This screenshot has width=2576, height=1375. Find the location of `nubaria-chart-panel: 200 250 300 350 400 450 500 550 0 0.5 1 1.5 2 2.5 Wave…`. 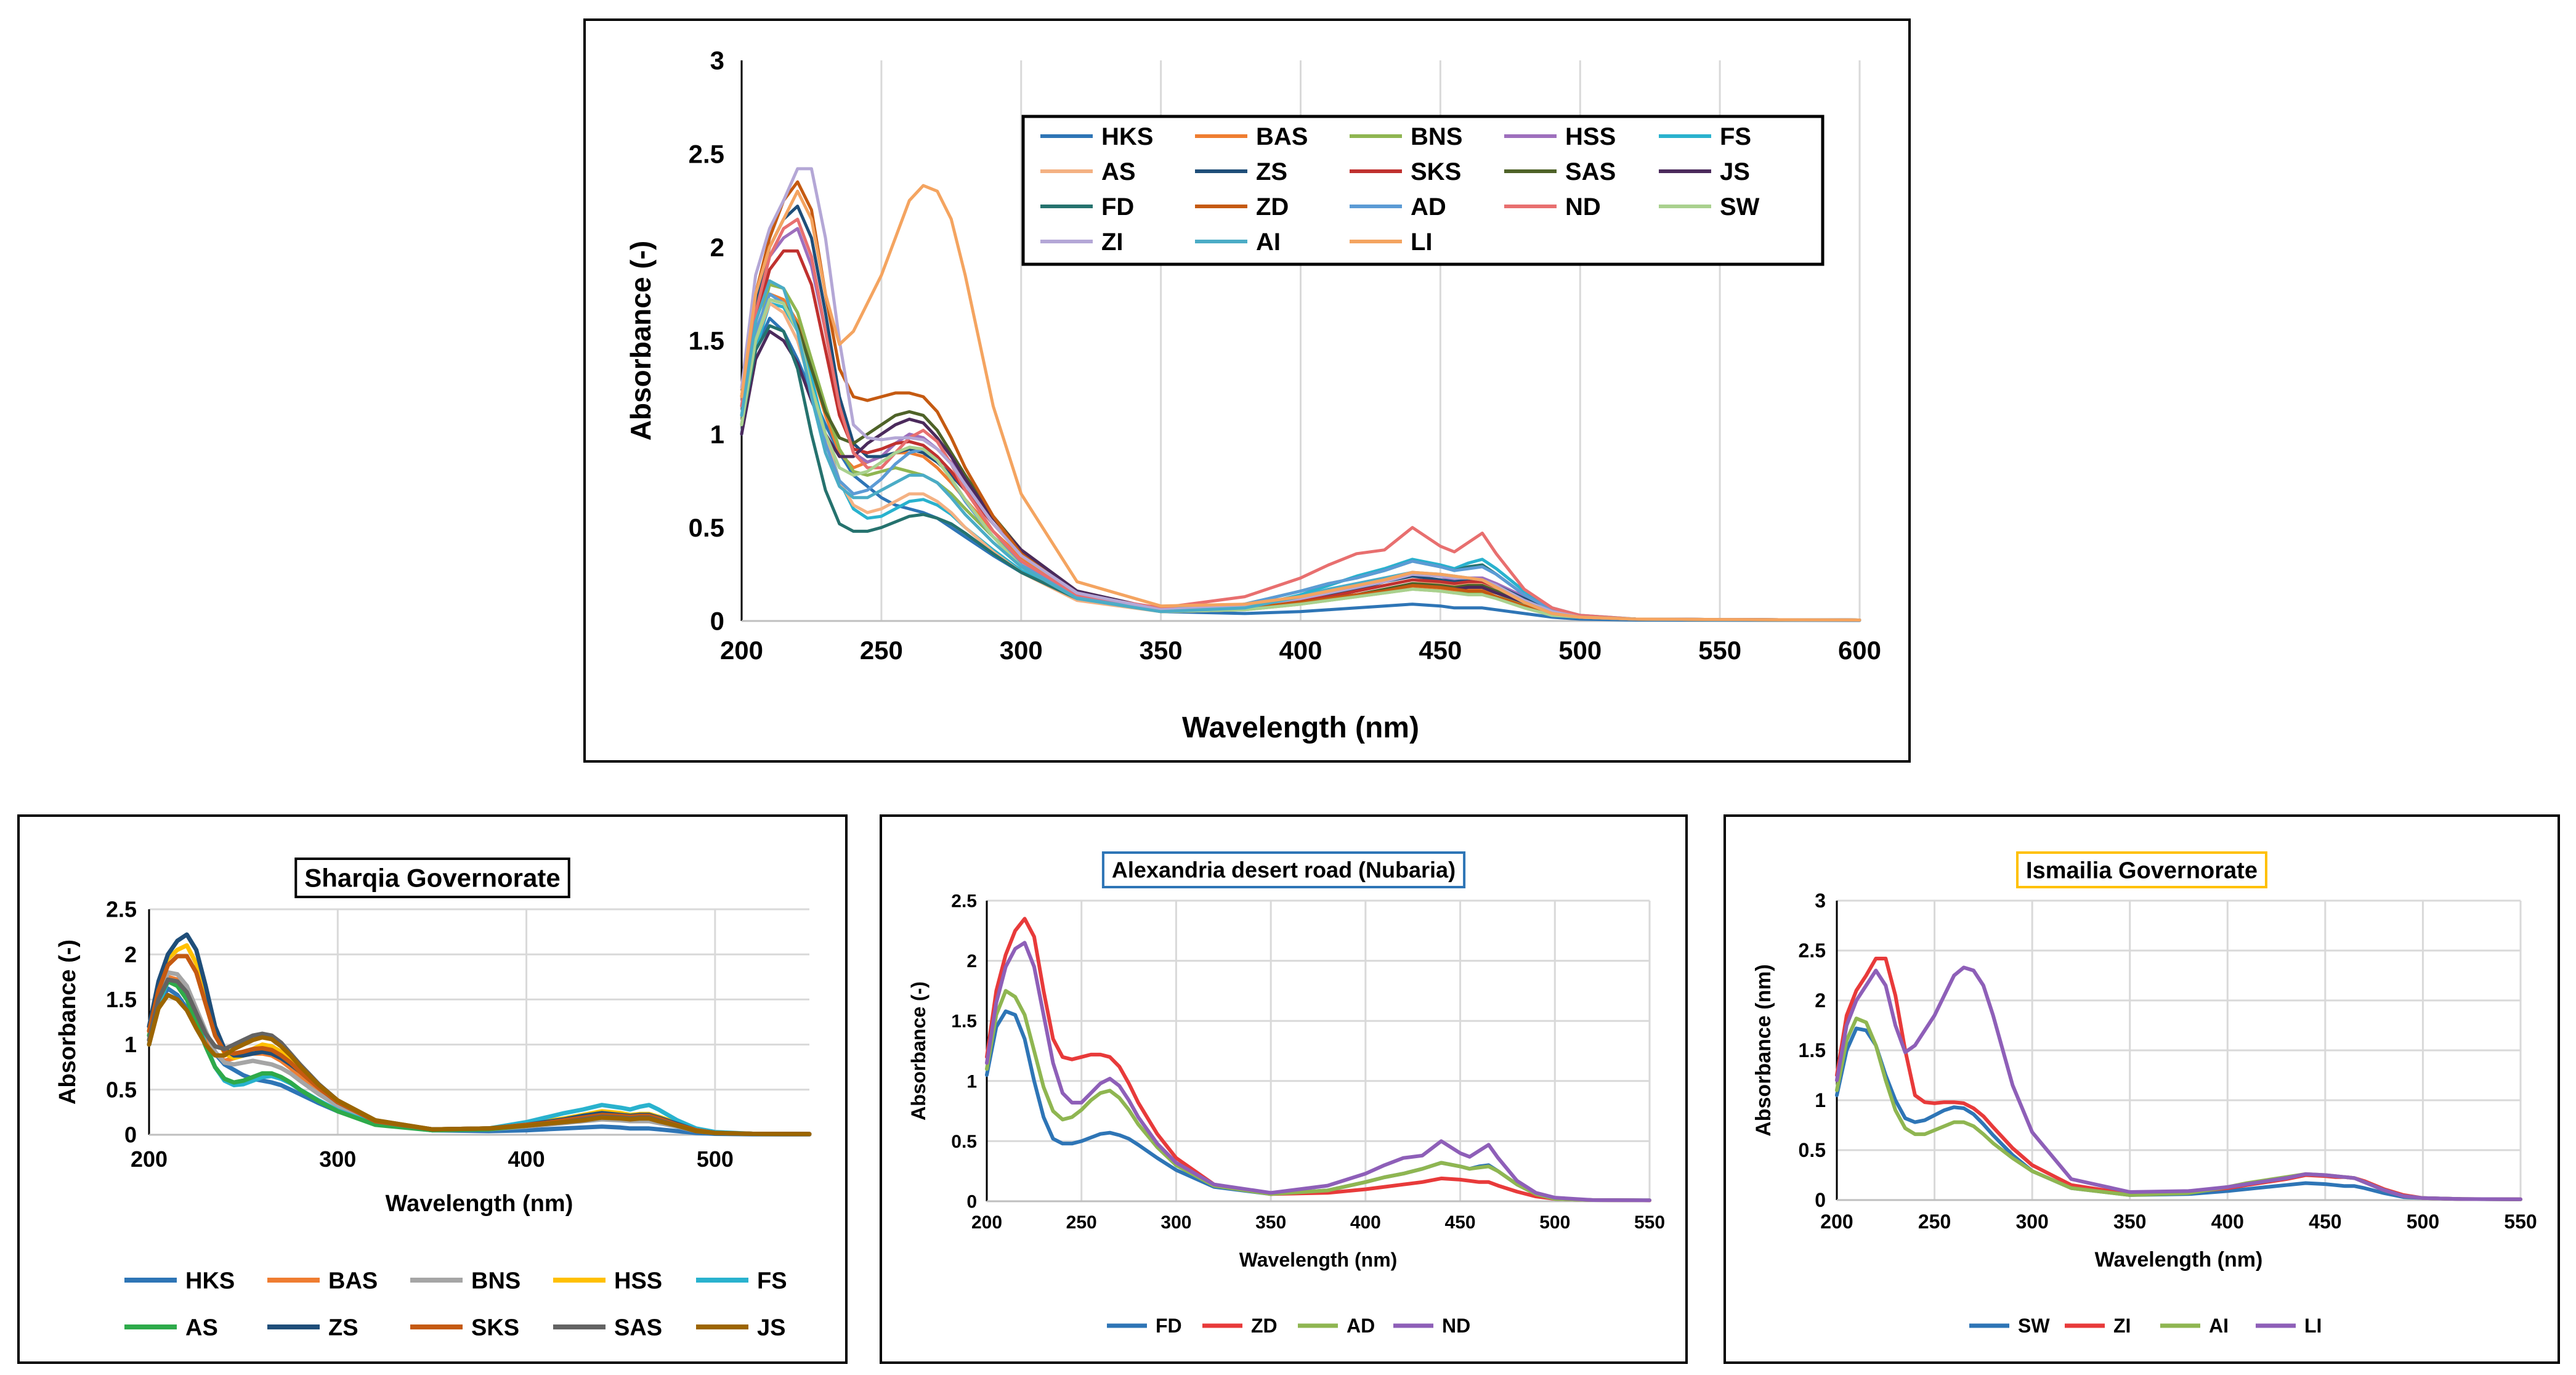

nubaria-chart-panel: 200 250 300 350 400 450 500 550 0 0.5 1 1.5 2 2.5 Wave… is located at coordinates (1284, 1089).